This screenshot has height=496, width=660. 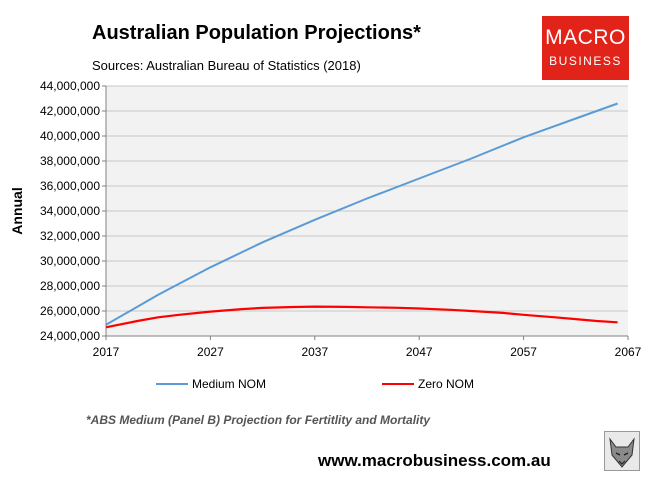 What do you see at coordinates (585, 37) in the screenshot?
I see `logo-line-1: MACRO` at bounding box center [585, 37].